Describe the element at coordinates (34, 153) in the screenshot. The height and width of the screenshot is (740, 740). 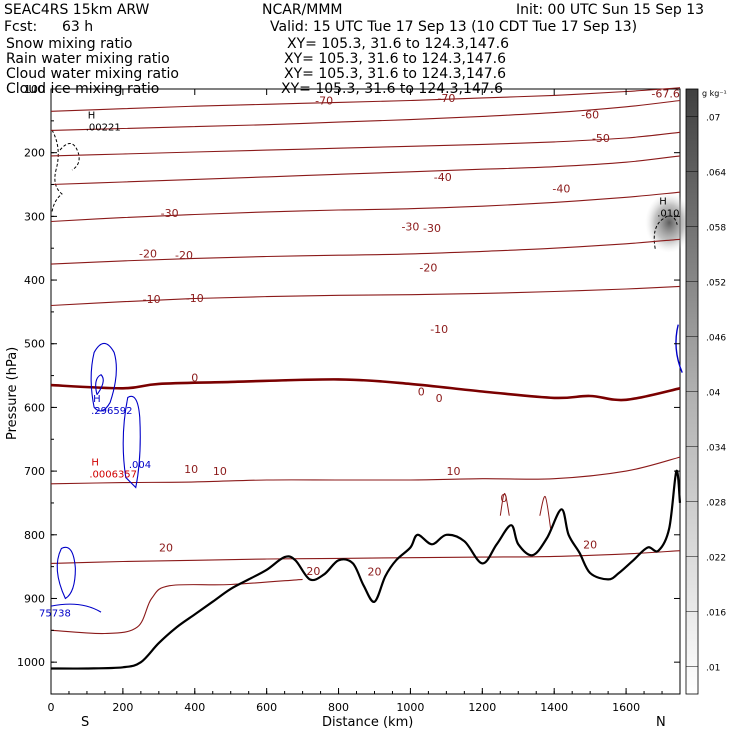
I see `y-tick-label: 200` at that location.